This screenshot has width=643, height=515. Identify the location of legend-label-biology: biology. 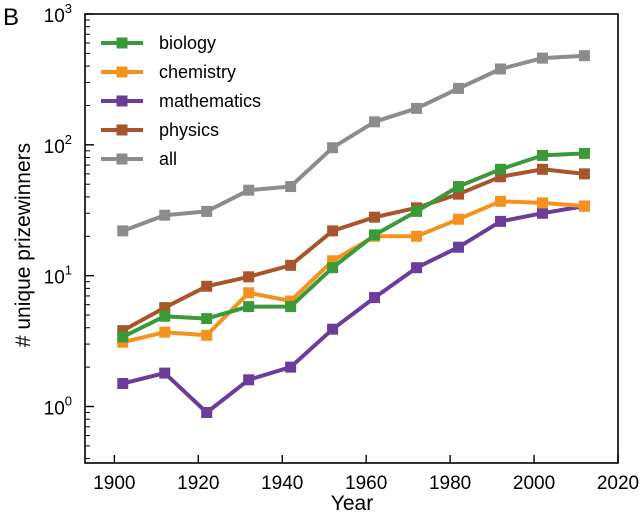
(187, 43).